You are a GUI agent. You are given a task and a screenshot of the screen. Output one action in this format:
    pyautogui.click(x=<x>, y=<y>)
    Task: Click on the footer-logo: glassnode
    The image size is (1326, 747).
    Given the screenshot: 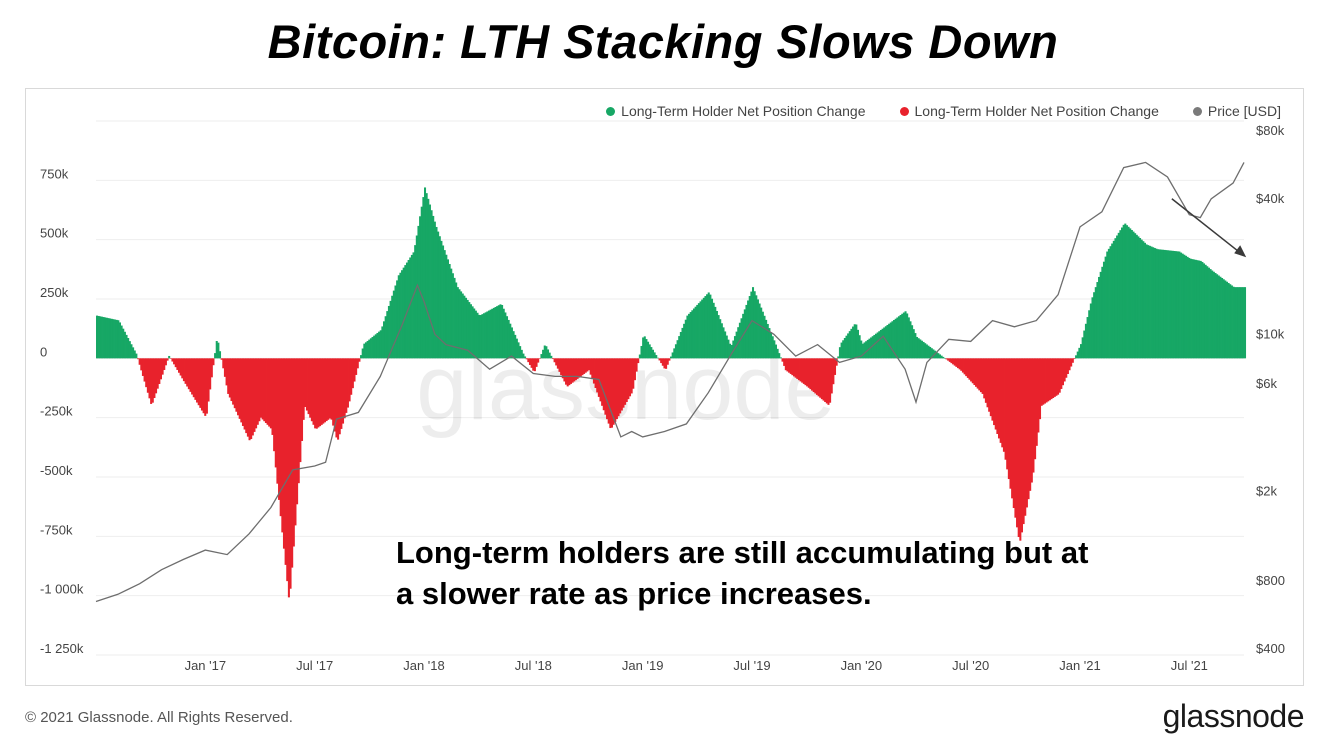 What is the action you would take?
    pyautogui.click(x=1233, y=716)
    